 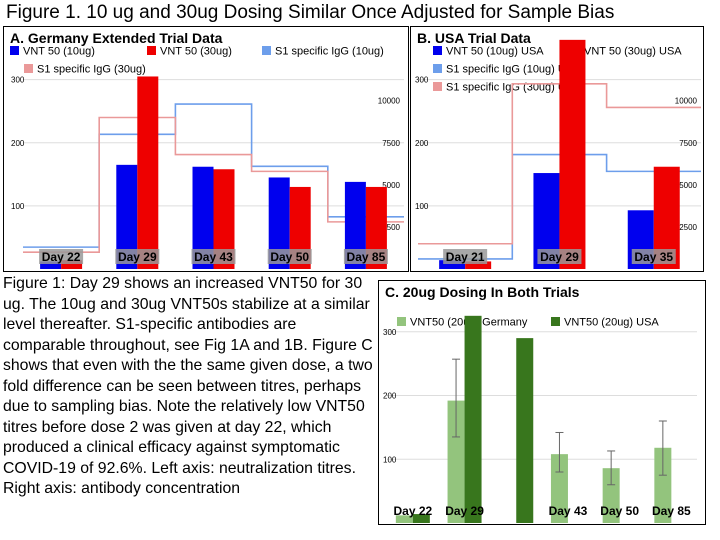 I want to click on bar-vnt50-20ug-usa-gap, so click(x=525, y=430).